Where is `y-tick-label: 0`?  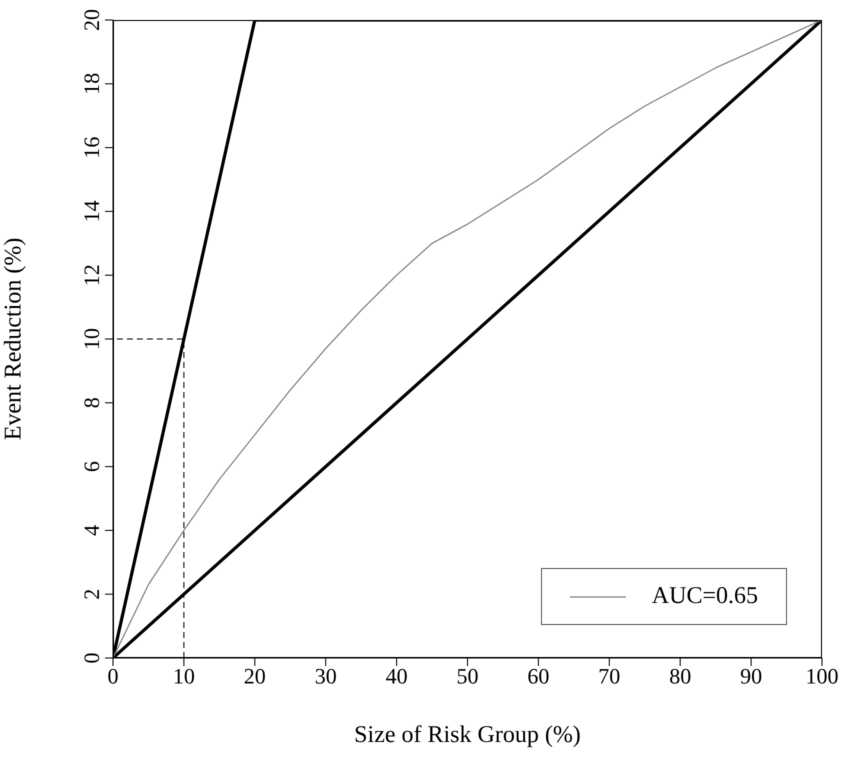 y-tick-label: 0 is located at coordinates (91, 658).